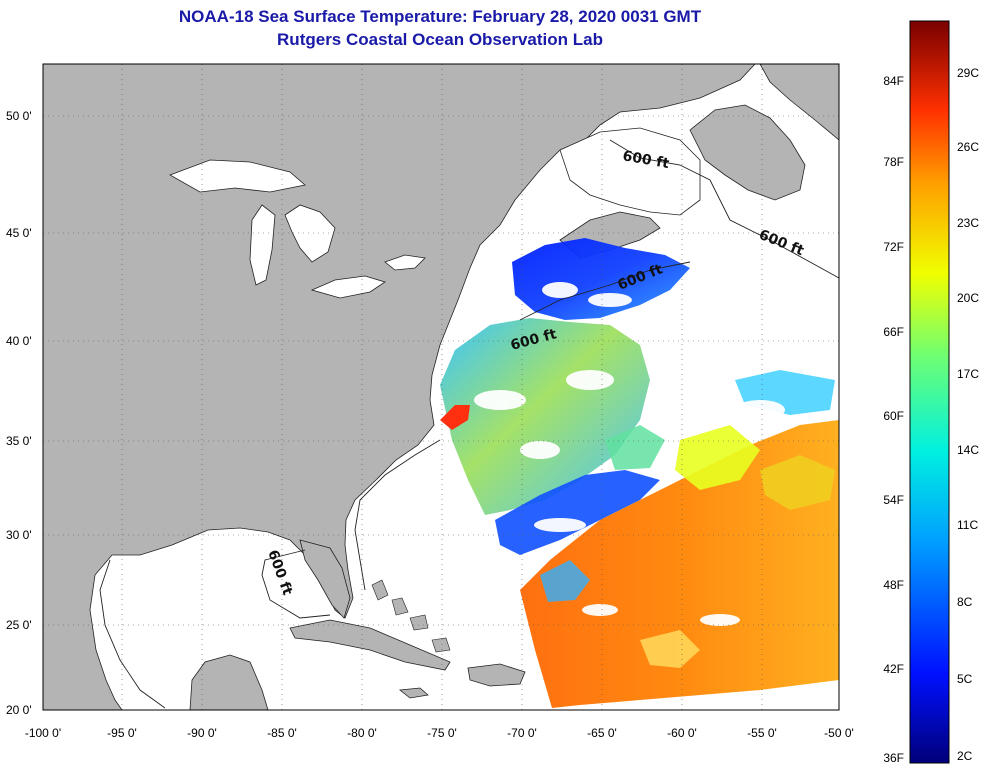  I want to click on lon-label: -80 0', so click(362, 733).